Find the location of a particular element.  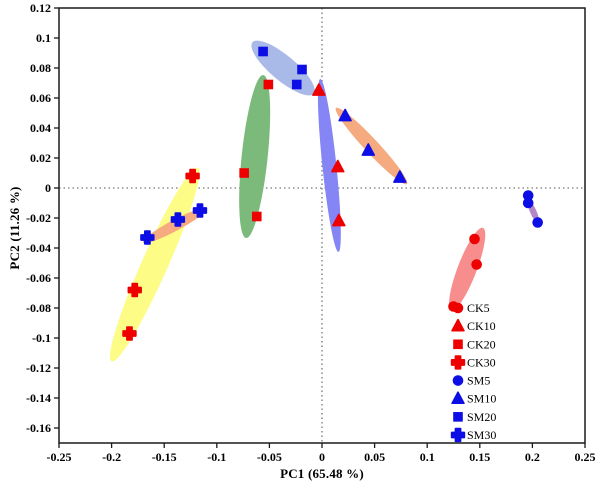

legend-item-CK20: CK20 is located at coordinates (474, 344).